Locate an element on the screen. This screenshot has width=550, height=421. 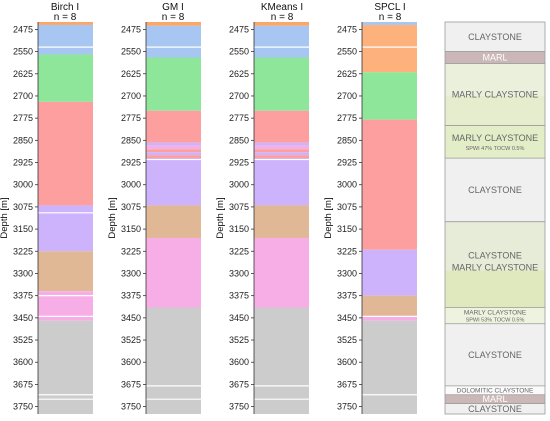
panel-title: SPCL I is located at coordinates (389, 7).